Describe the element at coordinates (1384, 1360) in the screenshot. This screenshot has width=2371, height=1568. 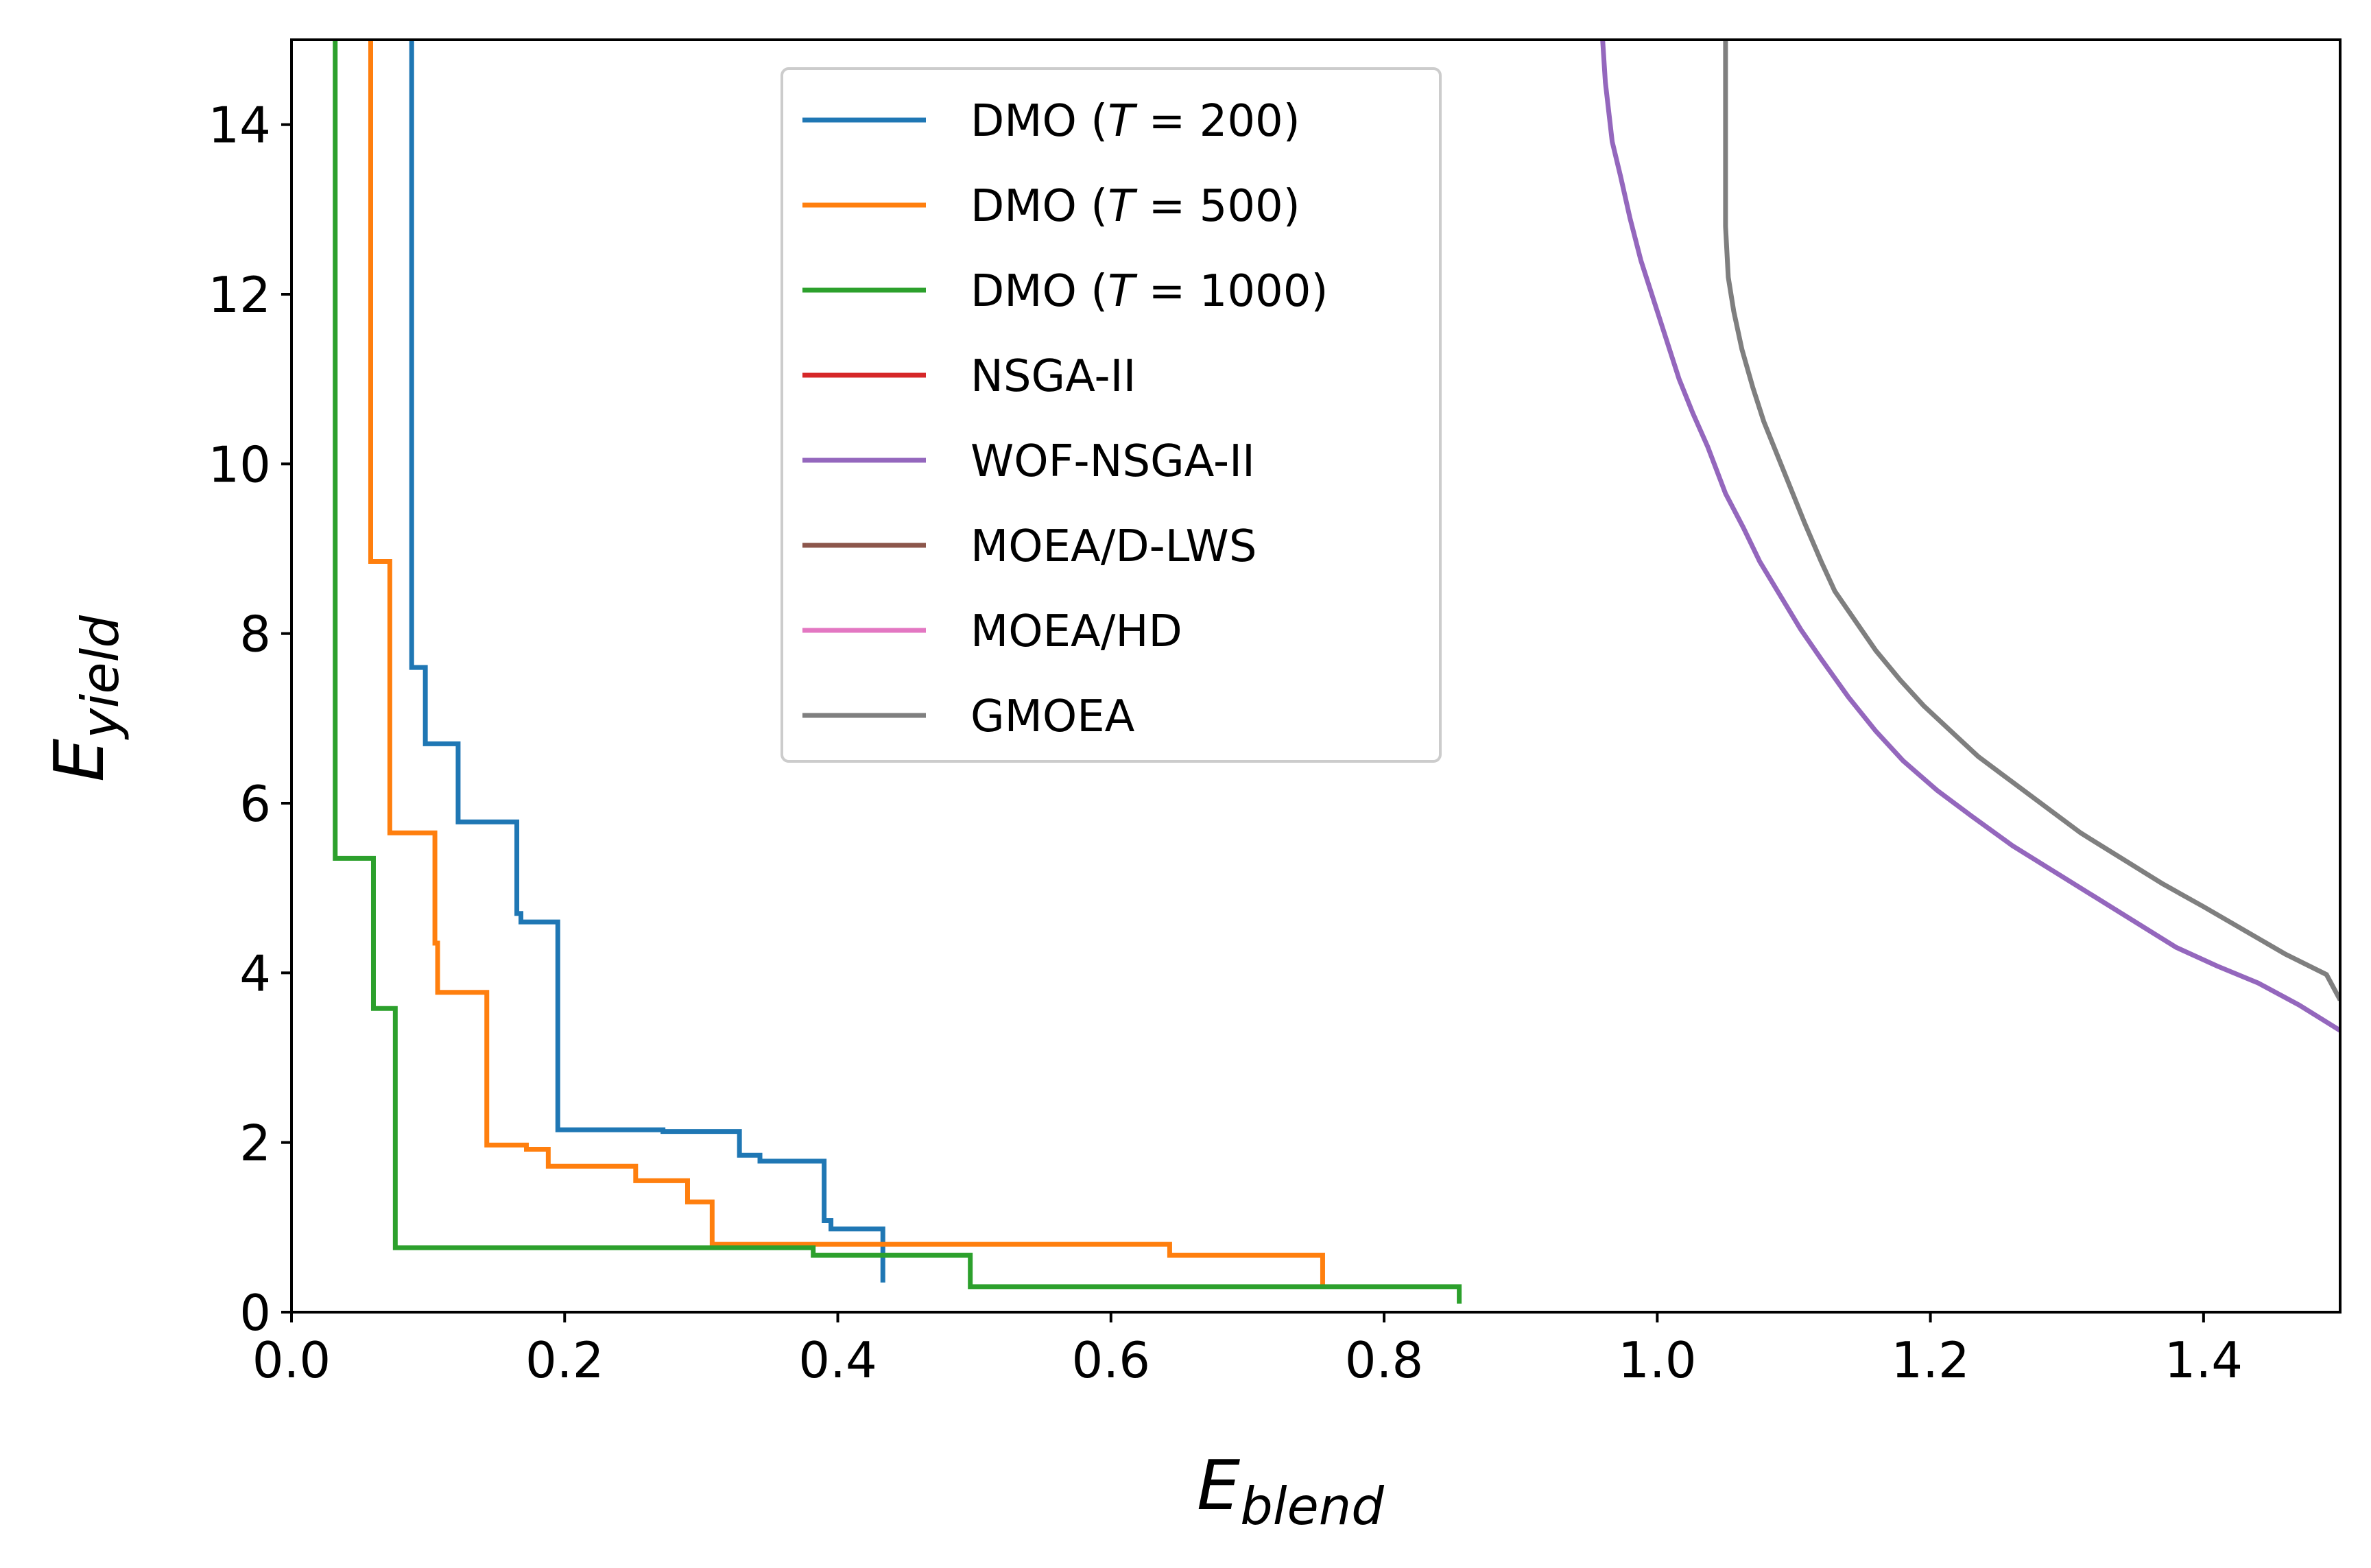
I see `x-tick-label: 0.8` at that location.